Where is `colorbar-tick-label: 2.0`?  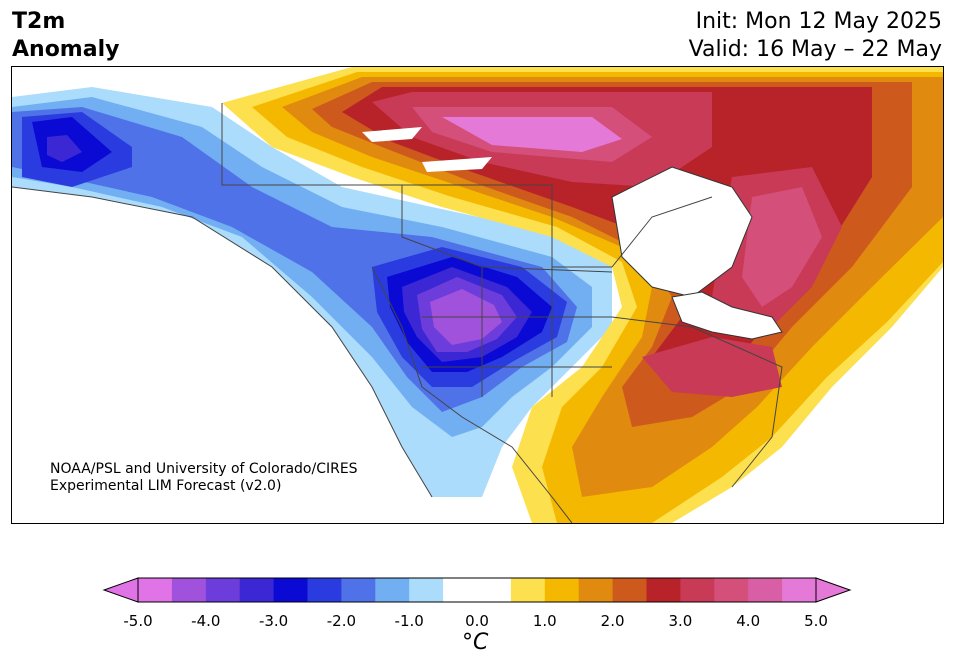 colorbar-tick-label: 2.0 is located at coordinates (612, 621).